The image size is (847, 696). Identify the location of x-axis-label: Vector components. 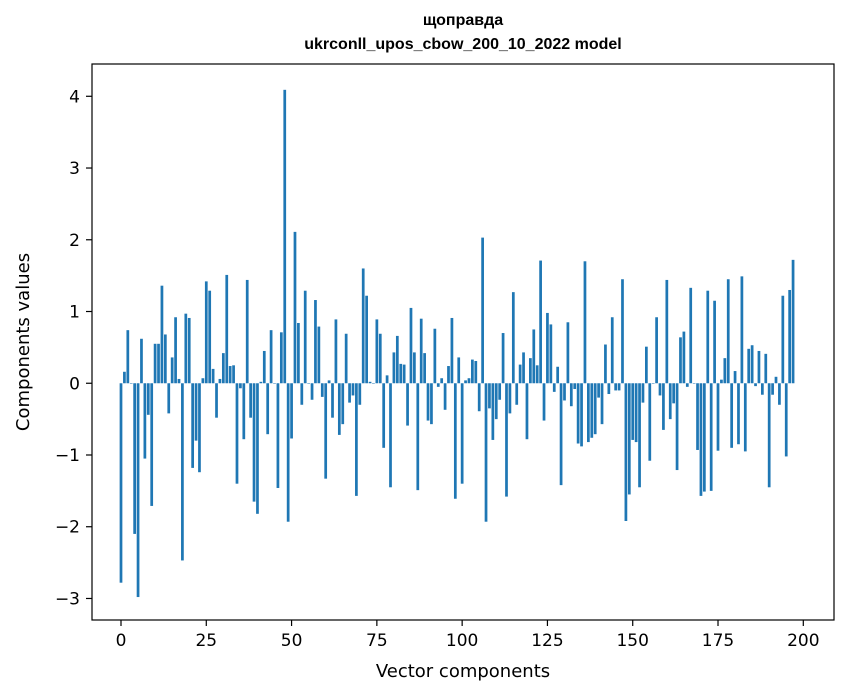
(463, 671).